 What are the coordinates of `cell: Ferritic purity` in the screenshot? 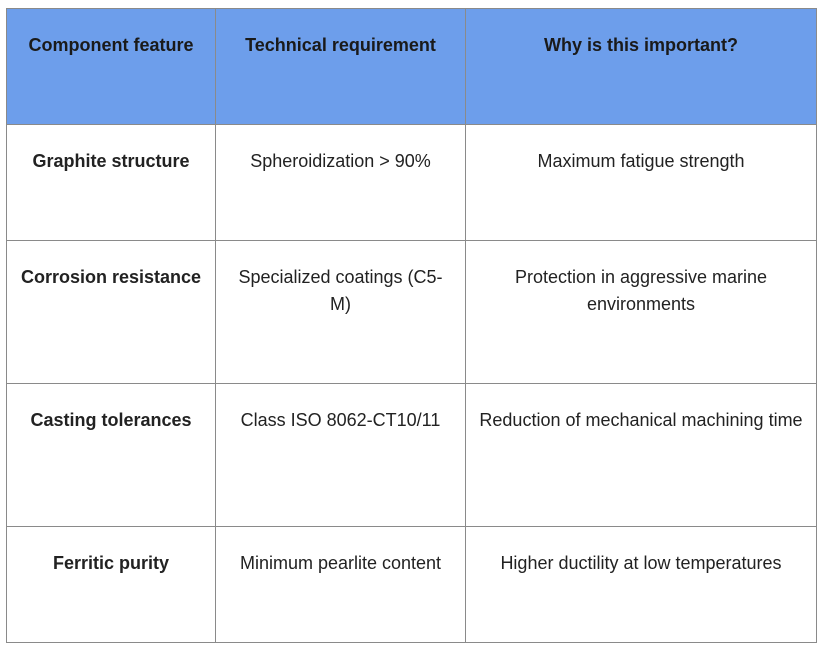 It's located at (111, 584).